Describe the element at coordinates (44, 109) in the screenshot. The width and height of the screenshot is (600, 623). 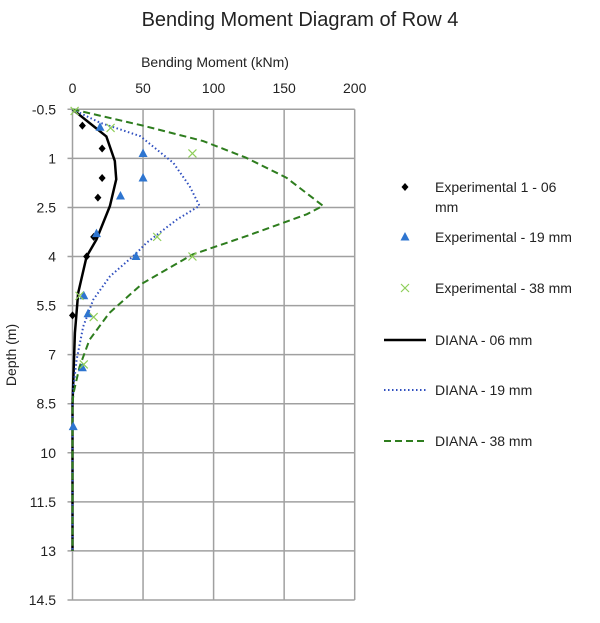
I see `y-tick-label: -0.5` at that location.